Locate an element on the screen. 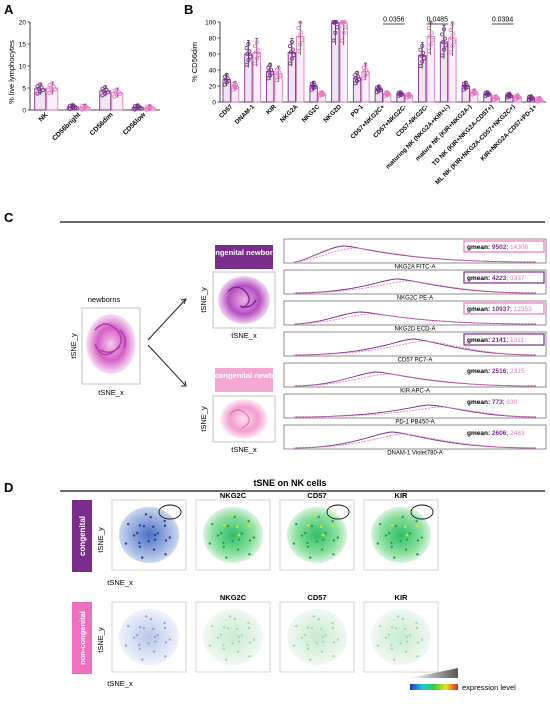 This screenshot has width=550, height=704. category-label: CD56low is located at coordinates (135, 124).